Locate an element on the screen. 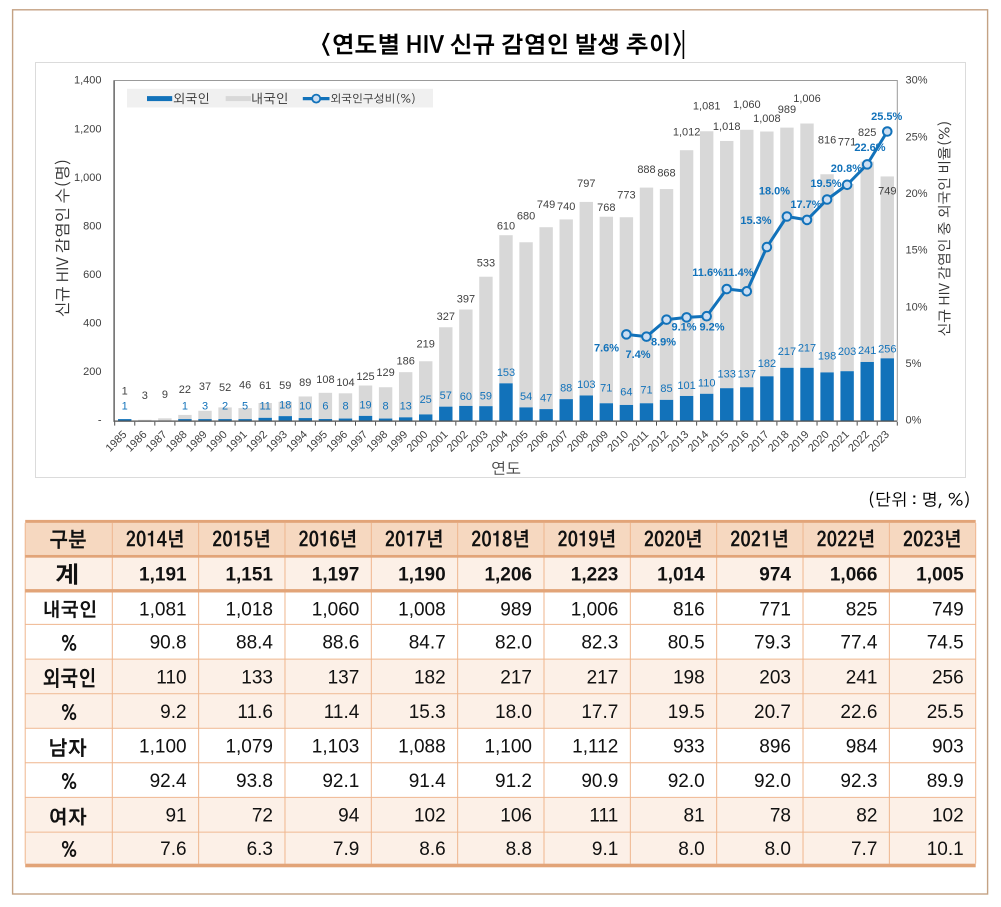 This screenshot has width=1001, height=907. svg-text: 888 is located at coordinates (646, 170).